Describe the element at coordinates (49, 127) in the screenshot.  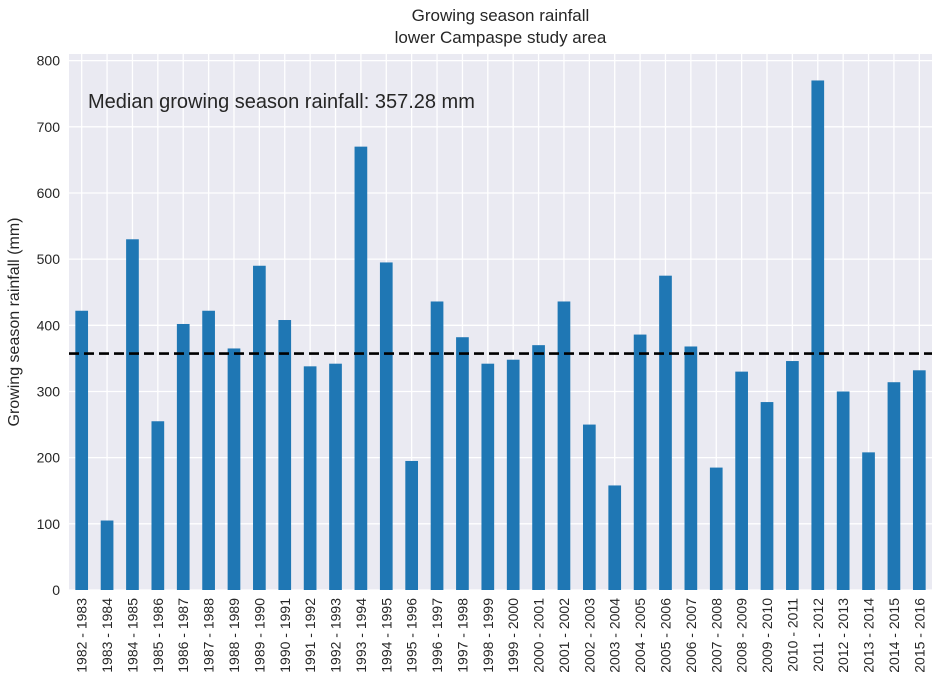
I see `y-tick-label: 700` at that location.